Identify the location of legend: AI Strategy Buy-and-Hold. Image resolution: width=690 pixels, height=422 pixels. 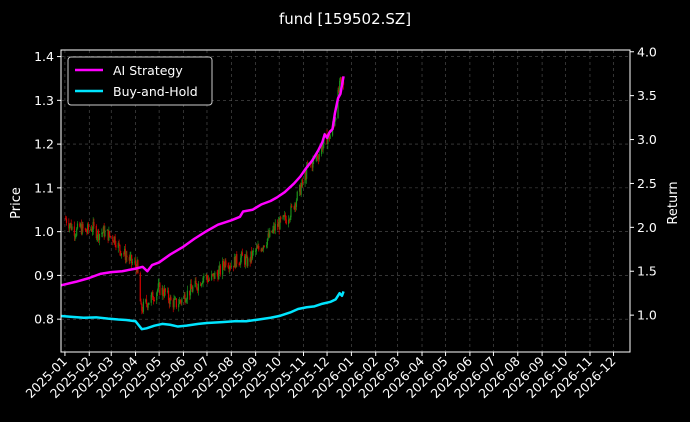
(140, 81).